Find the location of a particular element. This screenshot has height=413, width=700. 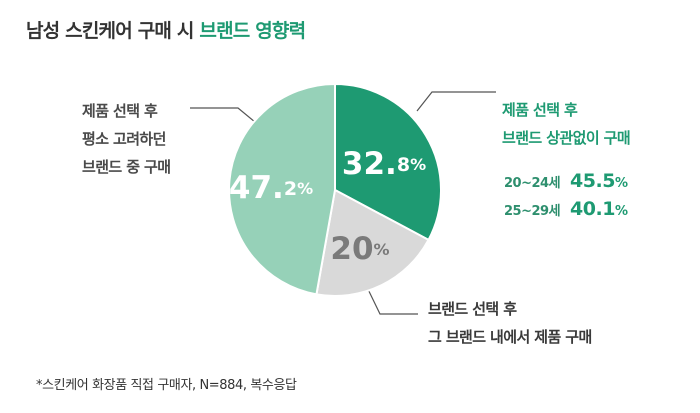

title-prefix: 남성 스킨케어 구매 시 is located at coordinates (113, 31).